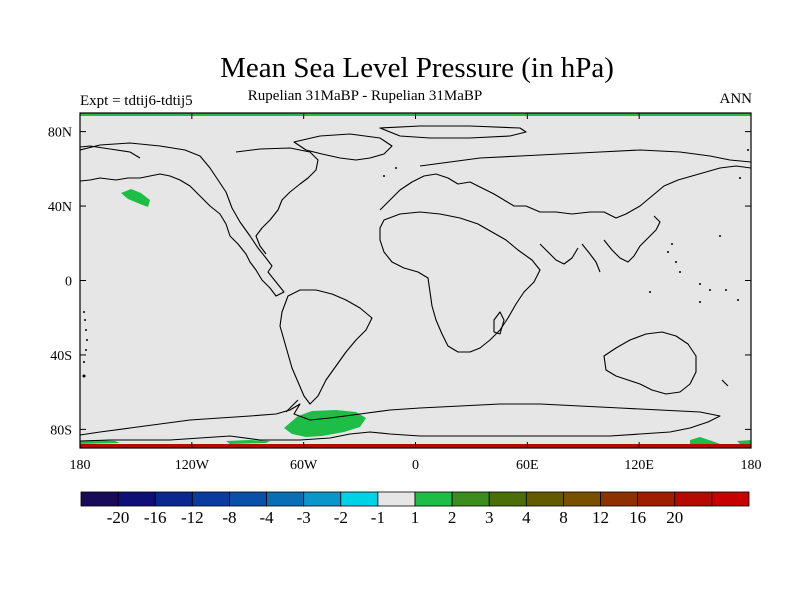 Image resolution: width=800 pixels, height=600 pixels. What do you see at coordinates (637, 517) in the screenshot?
I see `colorbar-label: 16` at bounding box center [637, 517].